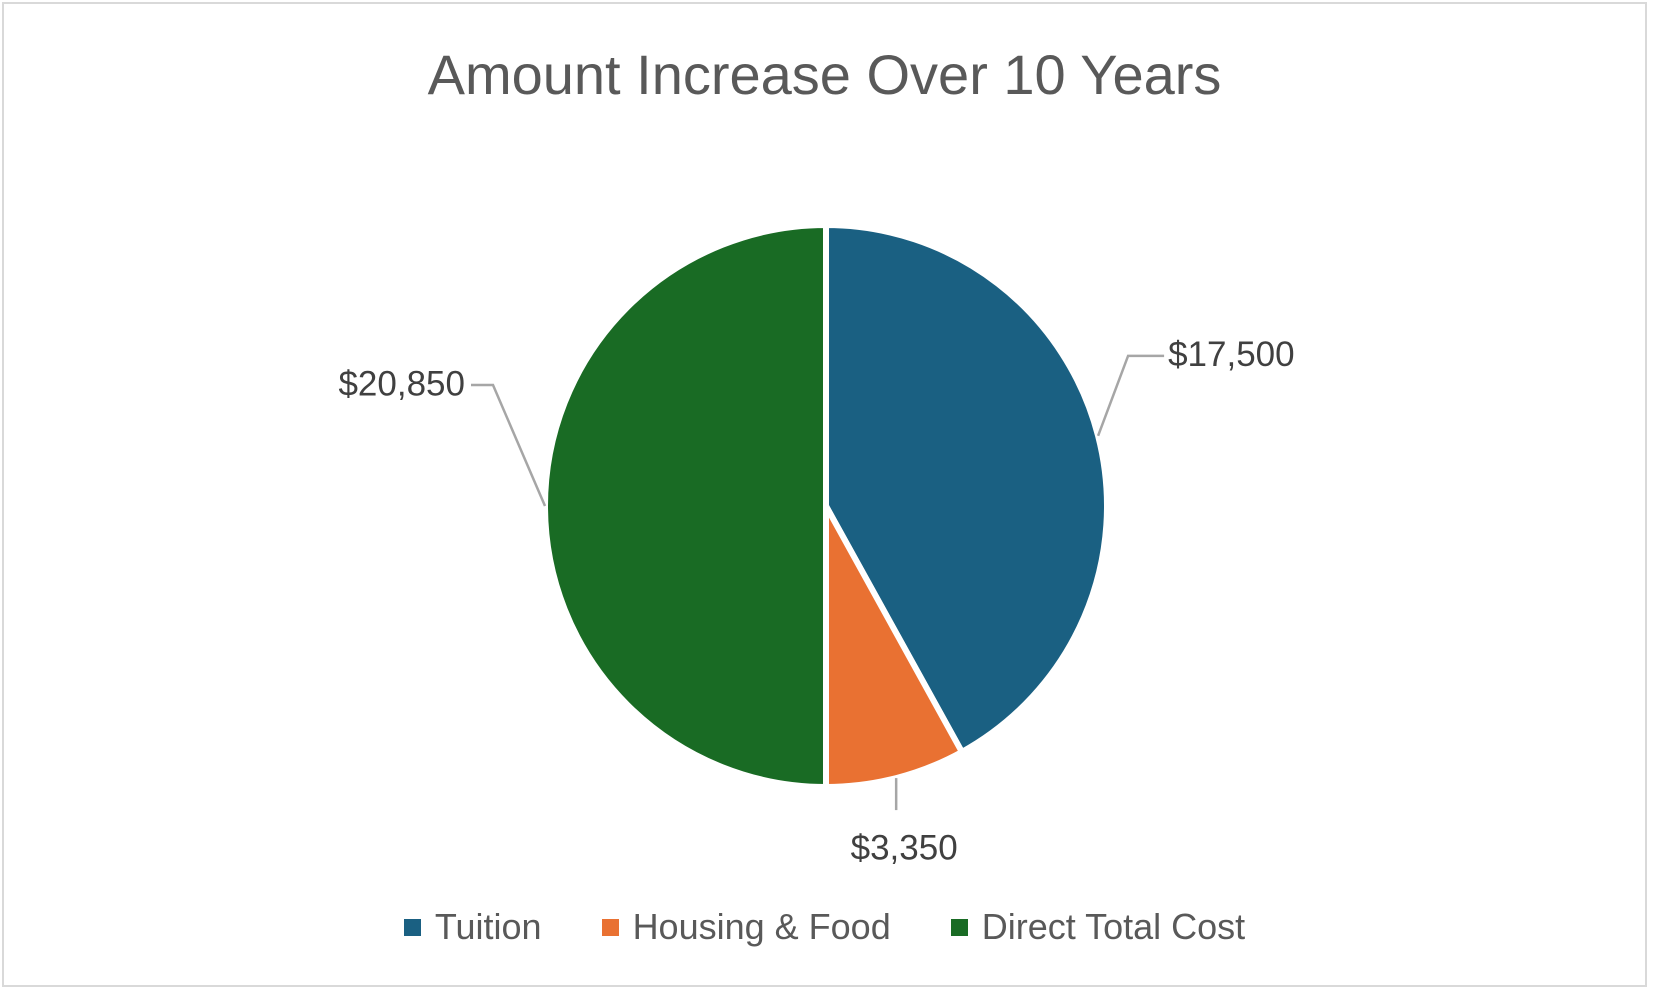  Describe the element at coordinates (685, 506) in the screenshot. I see `pie-slice-direct-total-cost` at that location.